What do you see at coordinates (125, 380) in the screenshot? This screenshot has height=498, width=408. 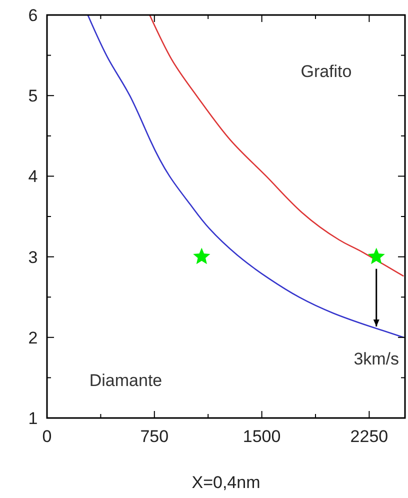 I see `annotation: Diamante` at bounding box center [125, 380].